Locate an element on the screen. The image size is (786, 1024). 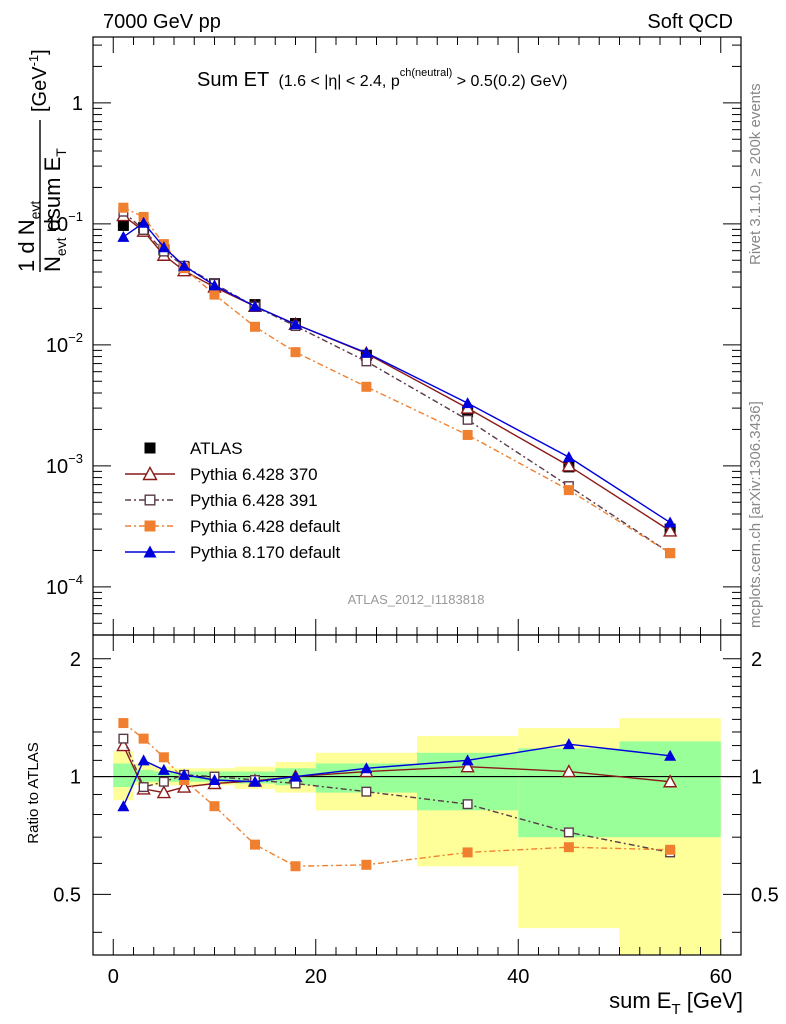
chart-title-sup: ch(neutral) is located at coordinates (426, 73).